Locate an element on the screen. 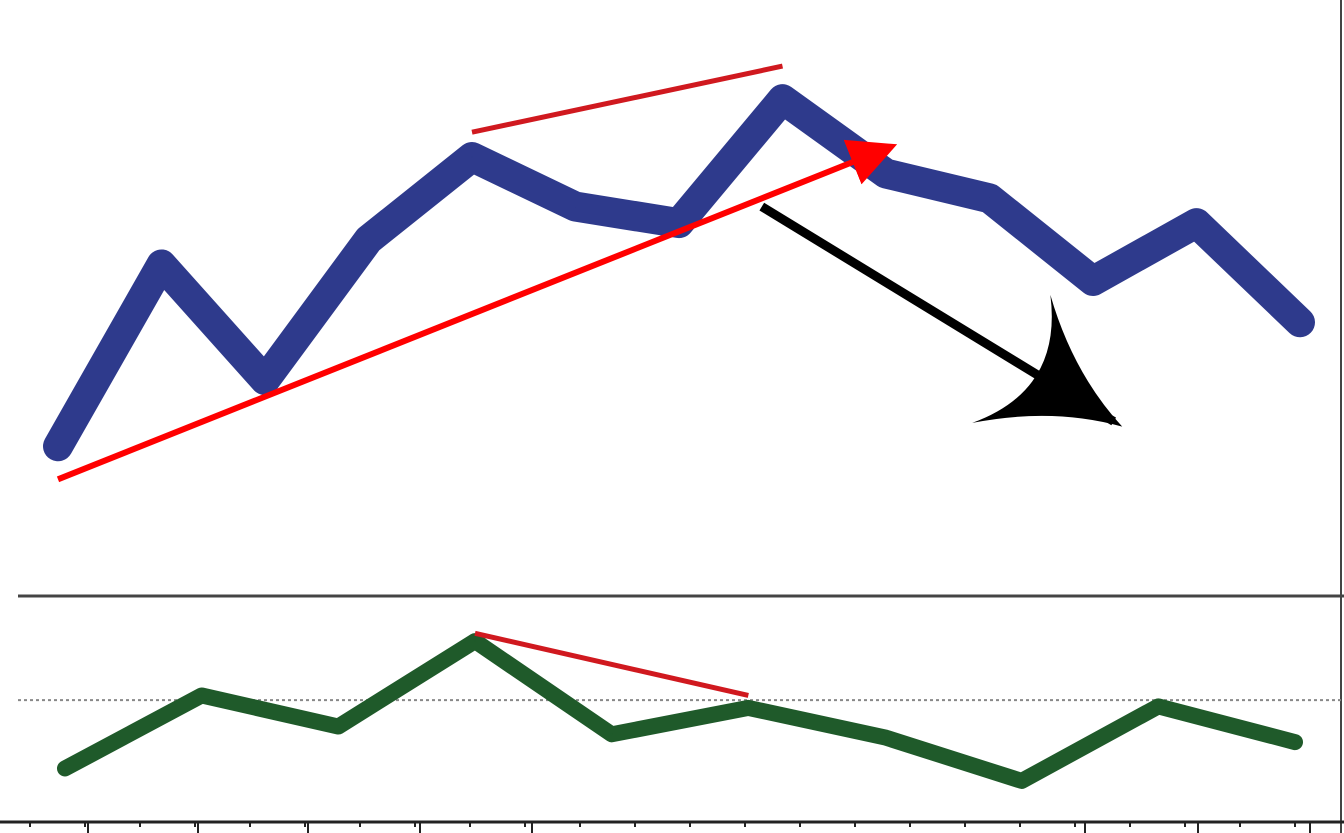  oscillator-divergence-line is located at coordinates (611, 664).